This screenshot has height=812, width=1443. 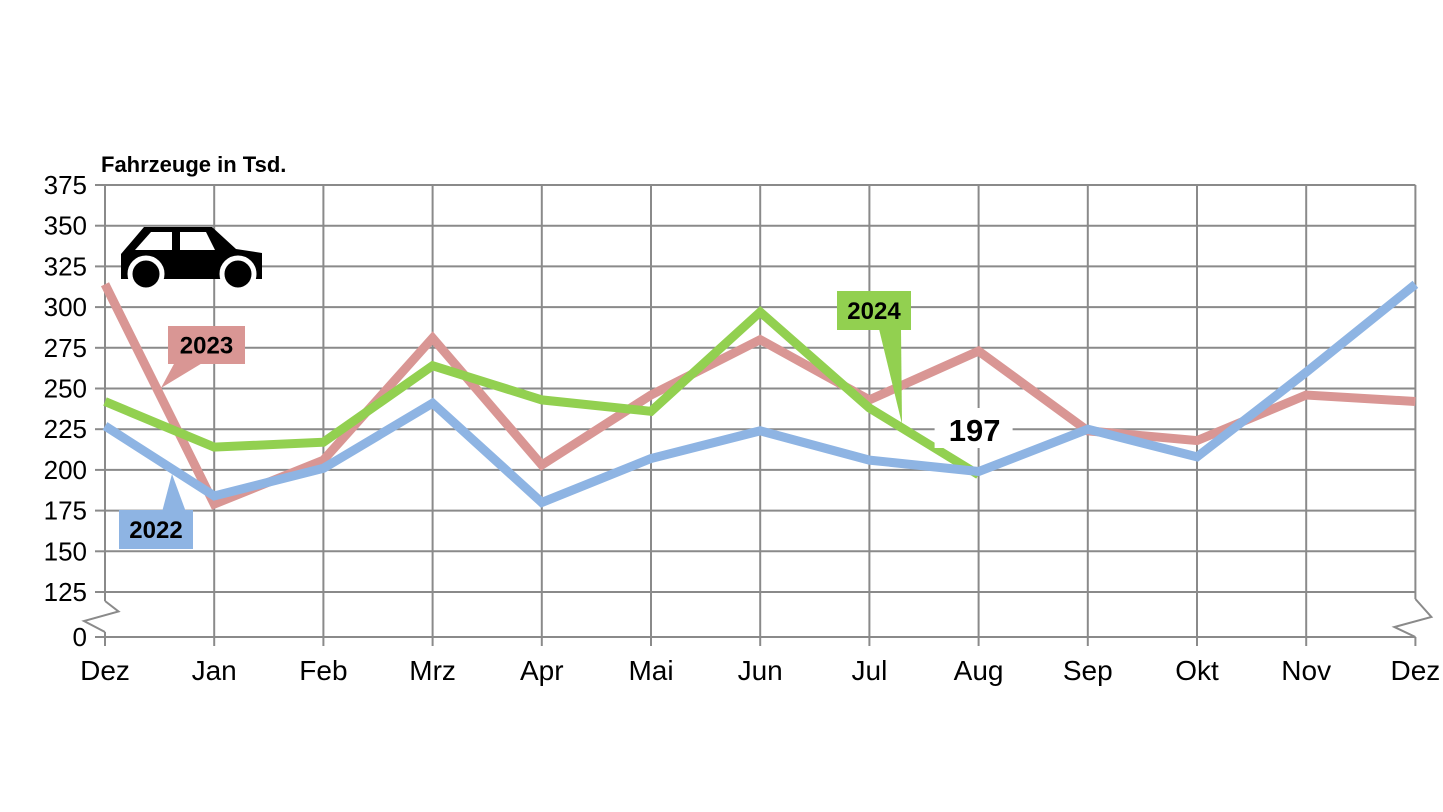 What do you see at coordinates (65, 266) in the screenshot?
I see `y-tick-label: 325` at bounding box center [65, 266].